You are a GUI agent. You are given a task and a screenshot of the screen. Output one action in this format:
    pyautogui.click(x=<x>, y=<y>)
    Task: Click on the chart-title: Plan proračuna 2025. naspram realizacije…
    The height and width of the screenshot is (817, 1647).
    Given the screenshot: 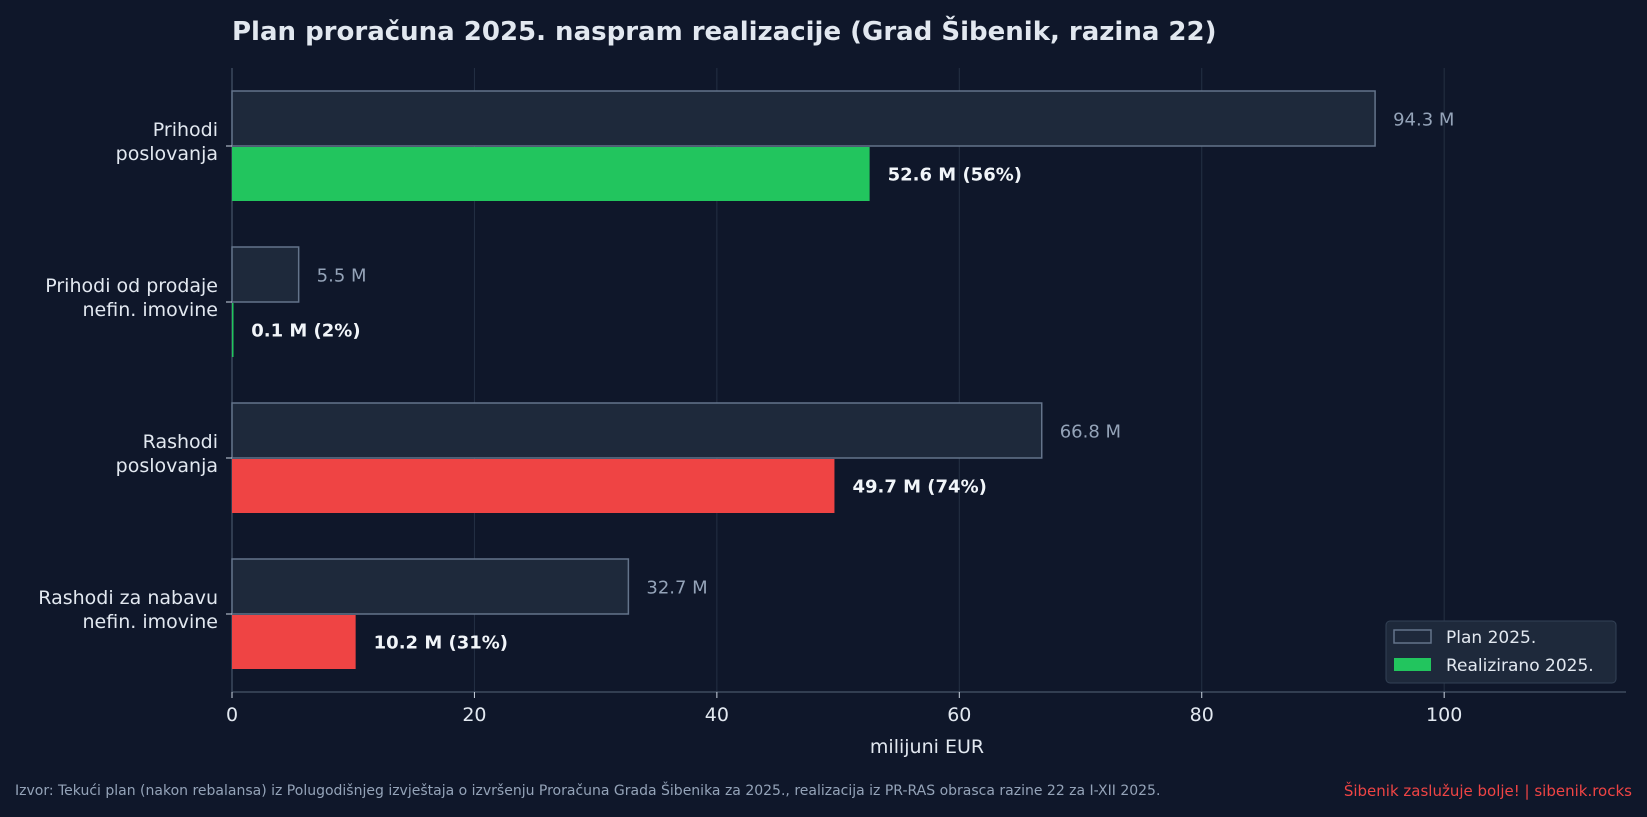 What is the action you would take?
    pyautogui.click(x=724, y=31)
    